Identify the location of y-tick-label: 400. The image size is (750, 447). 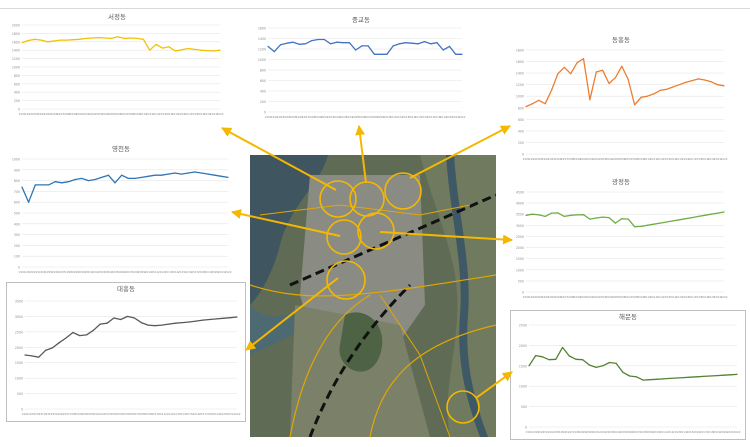
(521, 131).